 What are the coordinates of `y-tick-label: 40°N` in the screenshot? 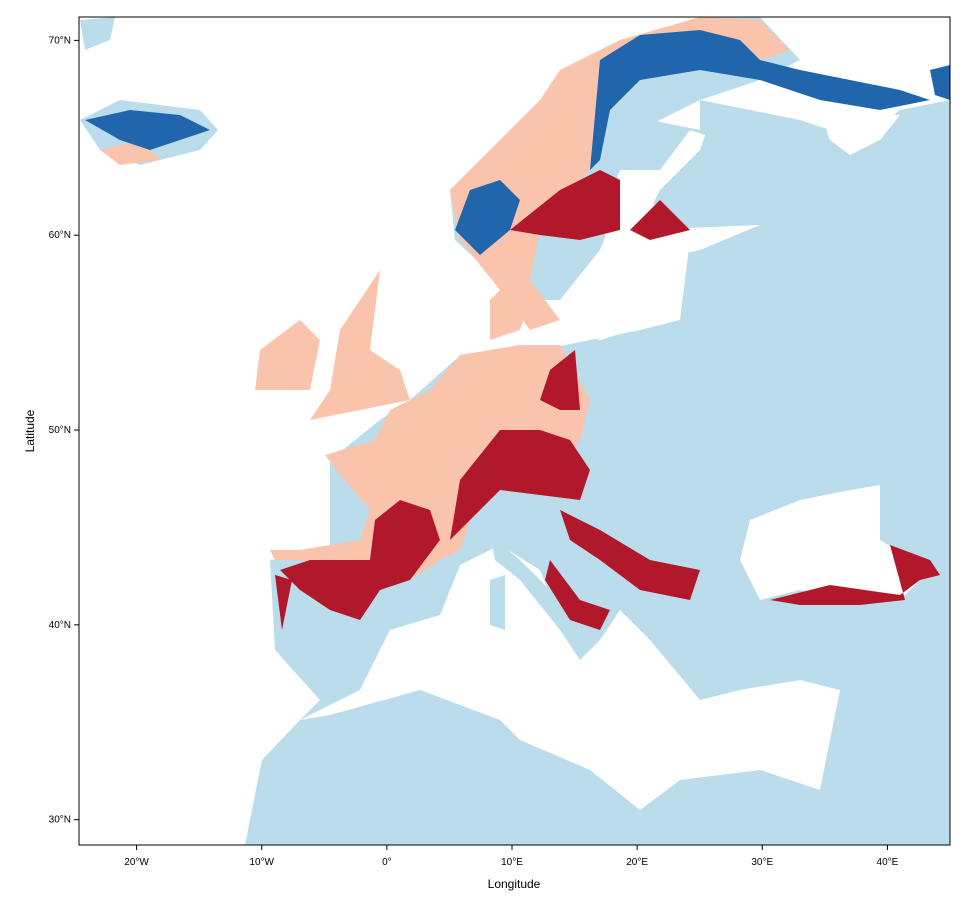 It's located at (60, 625).